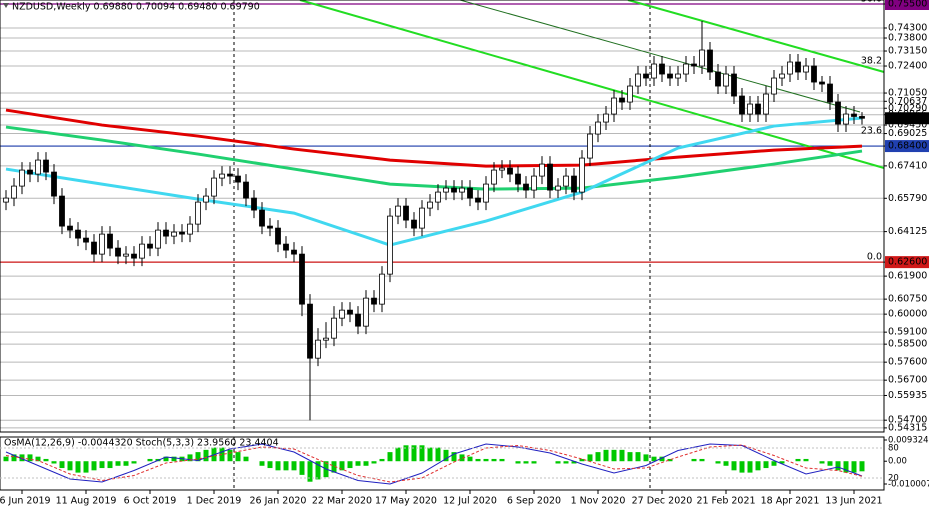  I want to click on trend-line, so click(660, 56).